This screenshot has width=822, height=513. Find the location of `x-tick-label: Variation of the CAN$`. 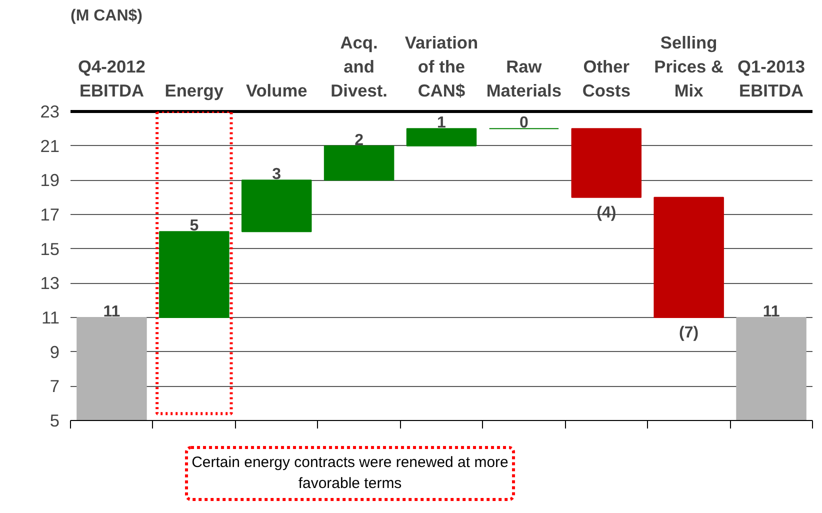

x-tick-label: Variation of the CAN$ is located at coordinates (441, 66).